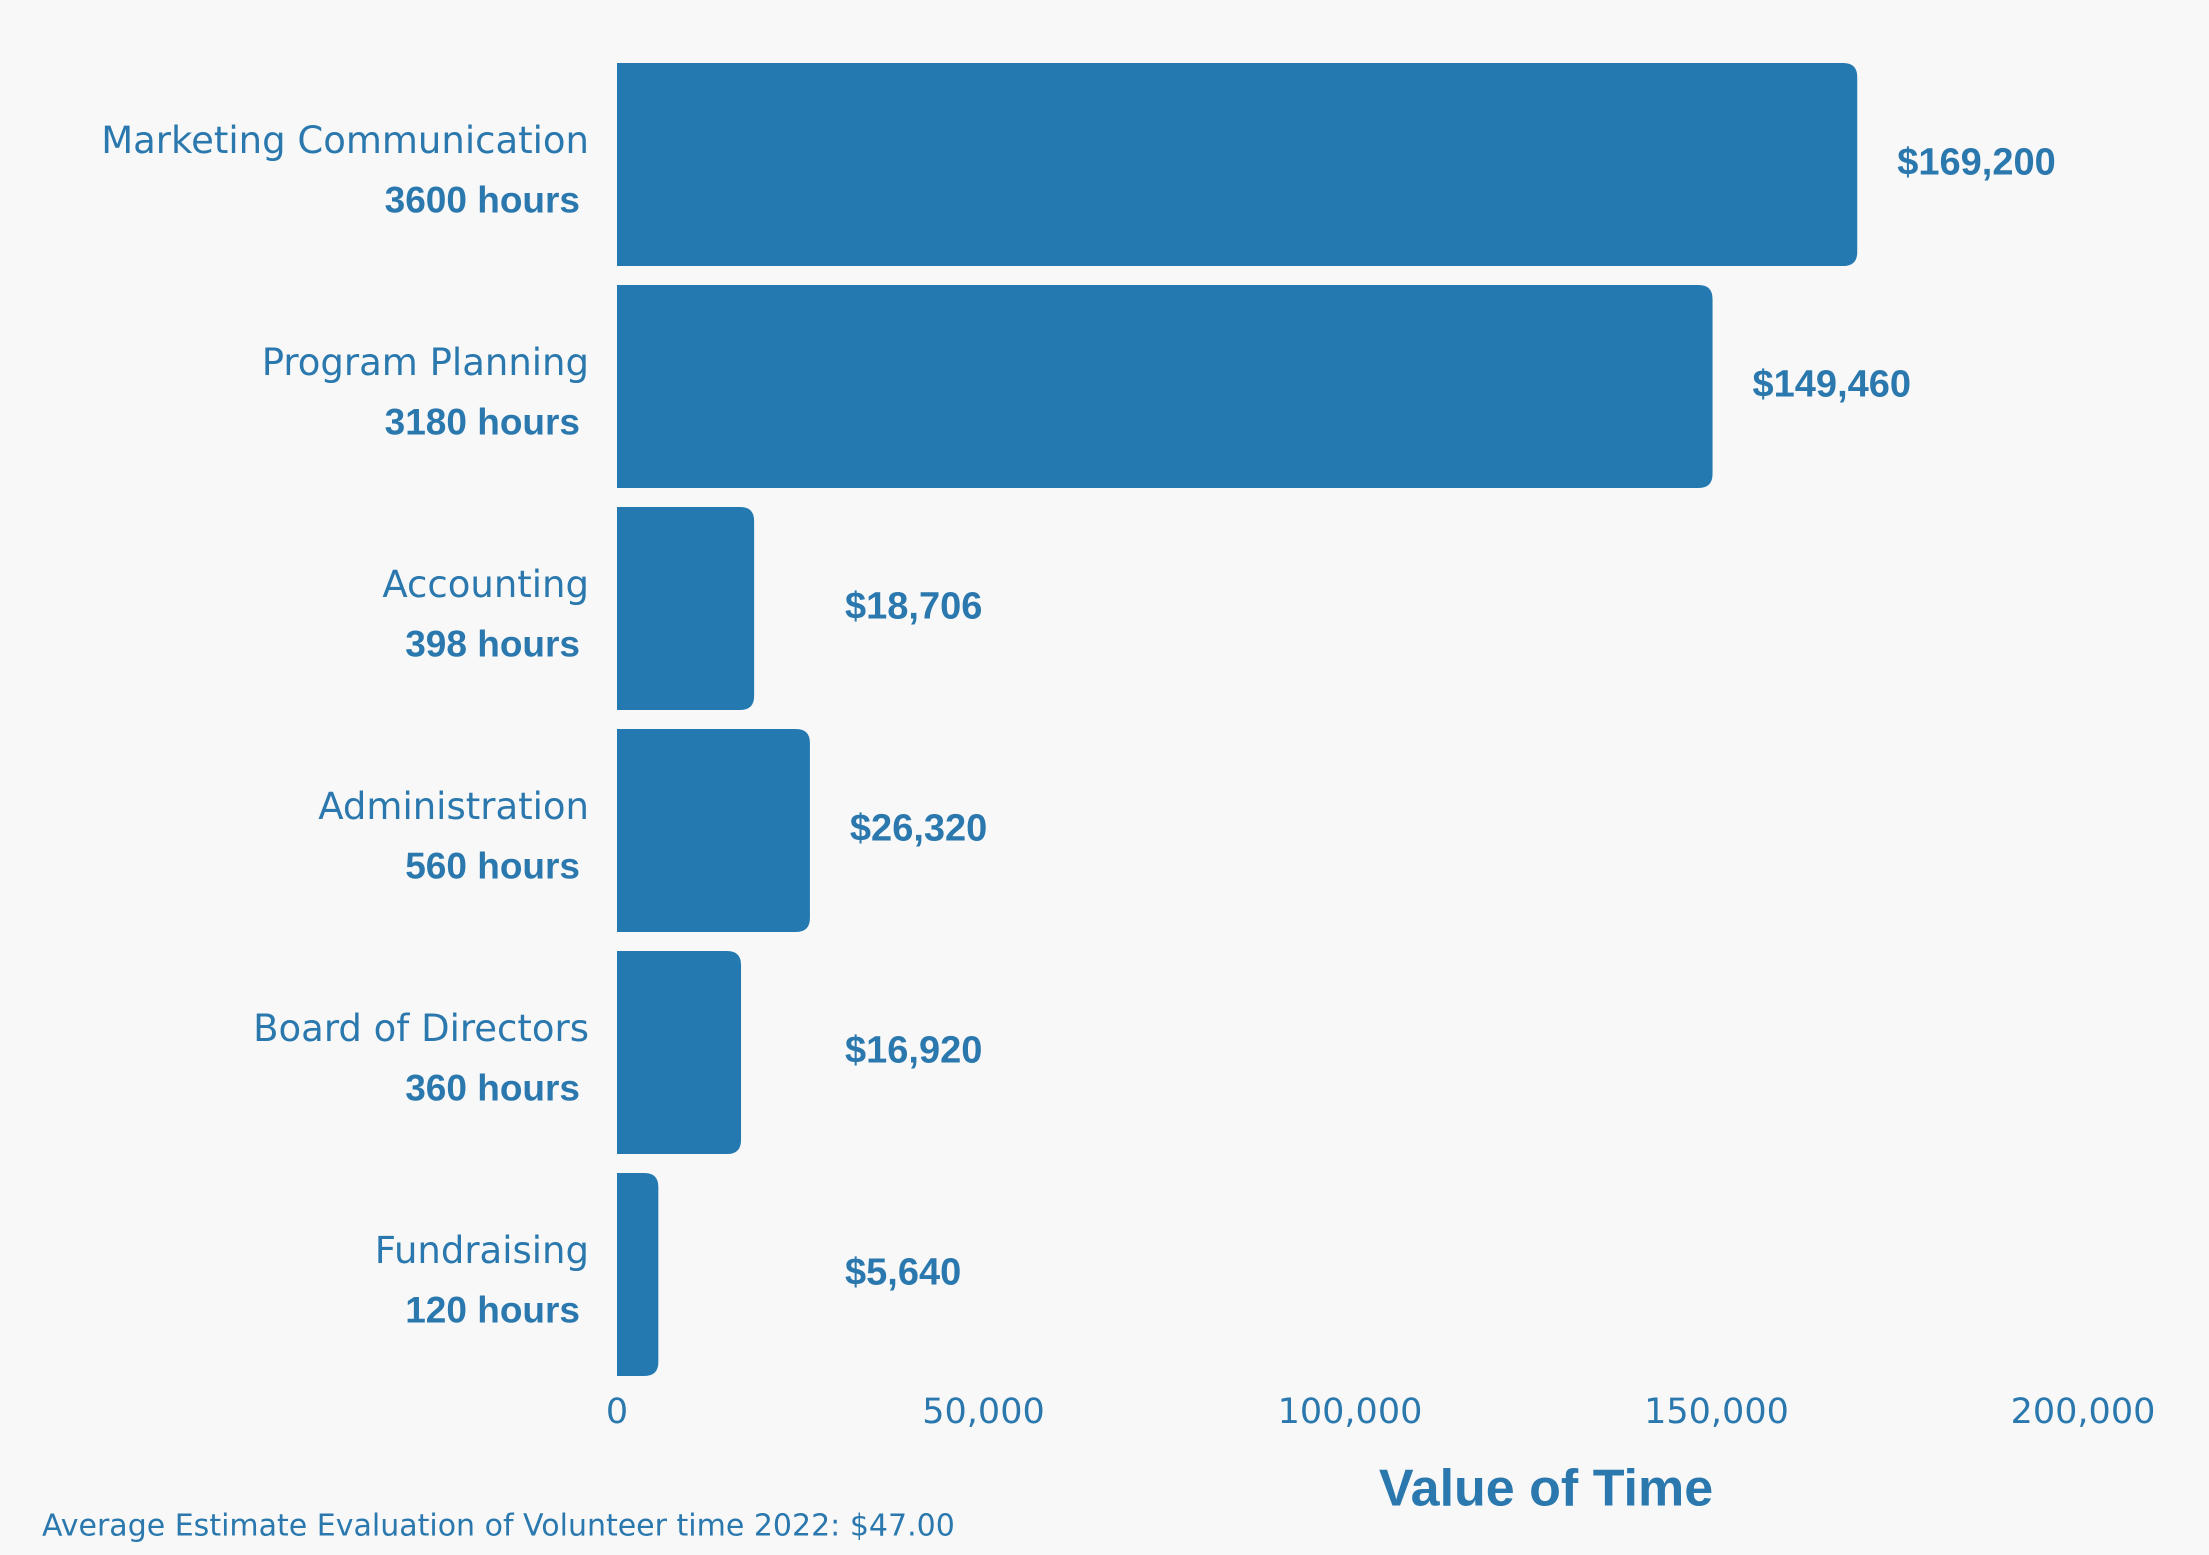 This screenshot has height=1555, width=2209. I want to click on category-label: Fundraising, so click(482, 1250).